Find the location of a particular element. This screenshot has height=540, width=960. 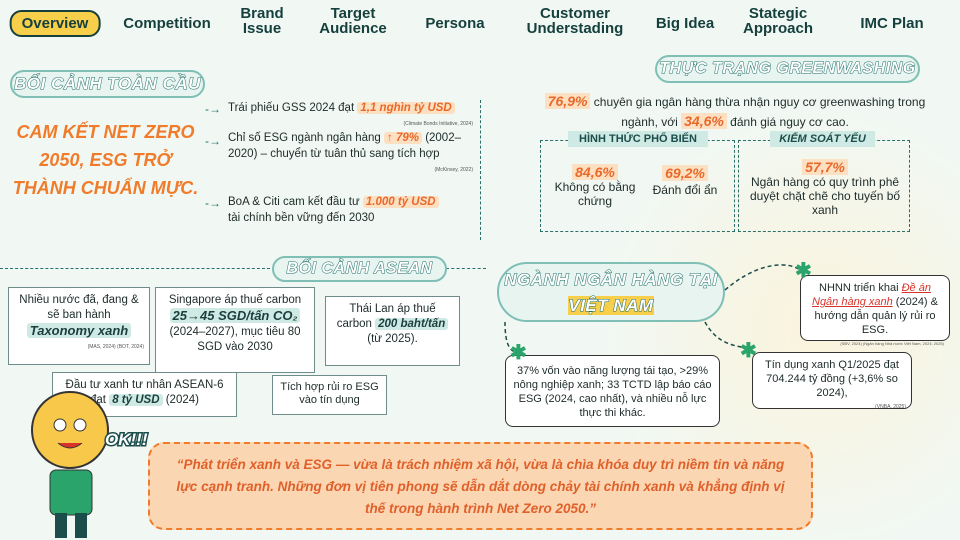

mascot: OK!!! is located at coordinates (90, 464).